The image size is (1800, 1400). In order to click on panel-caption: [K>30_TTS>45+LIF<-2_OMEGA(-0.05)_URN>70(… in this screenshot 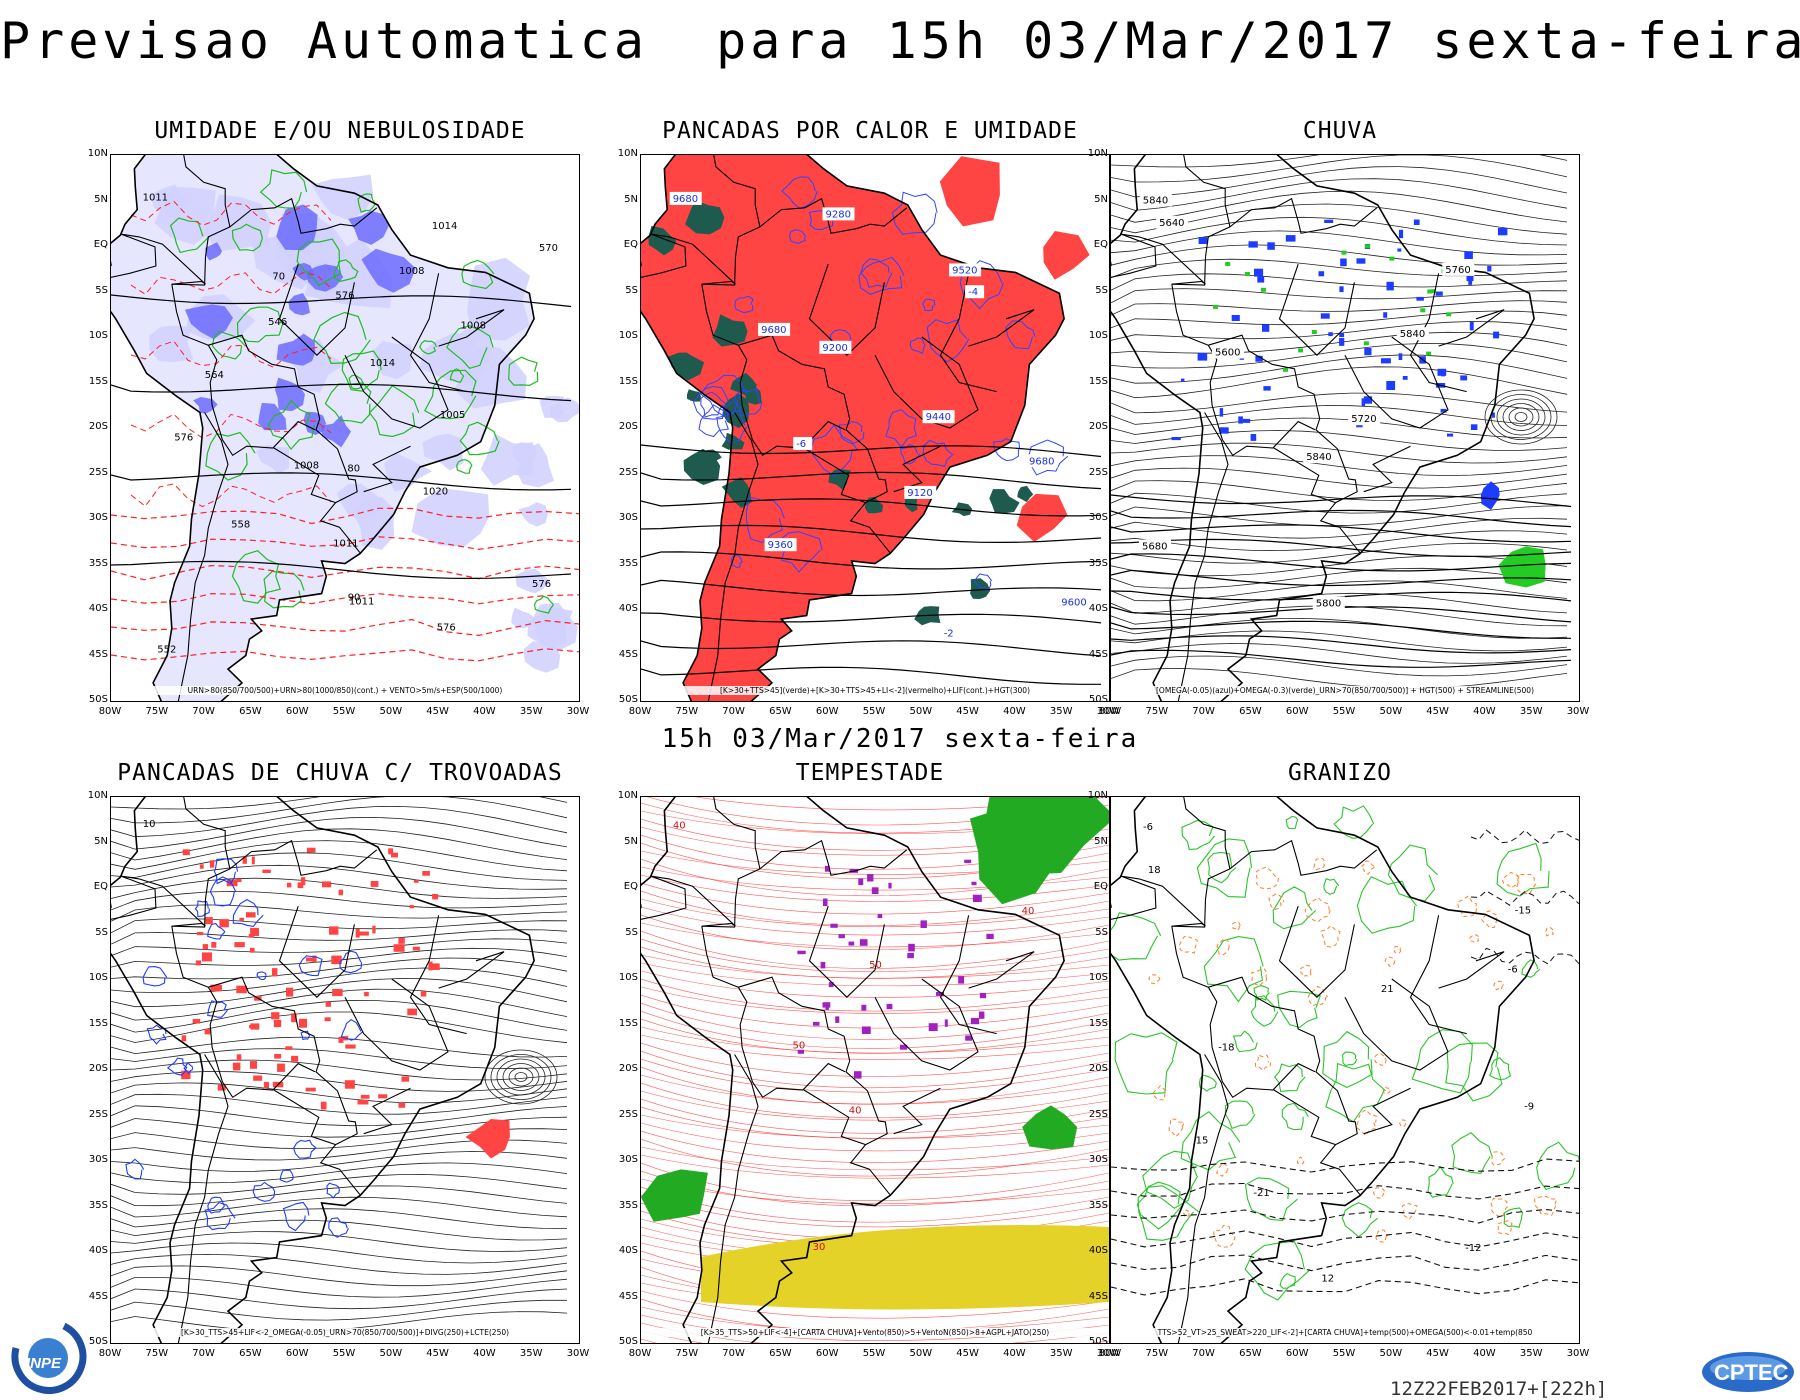, I will do `click(345, 1332)`.